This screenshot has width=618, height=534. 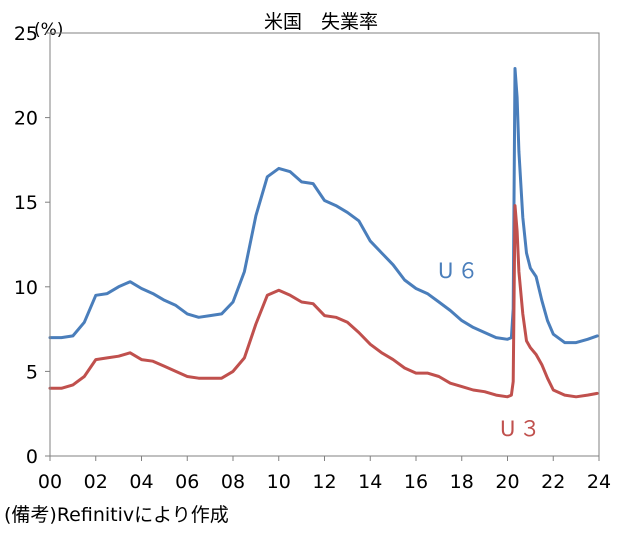 I want to click on series-label-u3: U３, so click(x=522, y=429).